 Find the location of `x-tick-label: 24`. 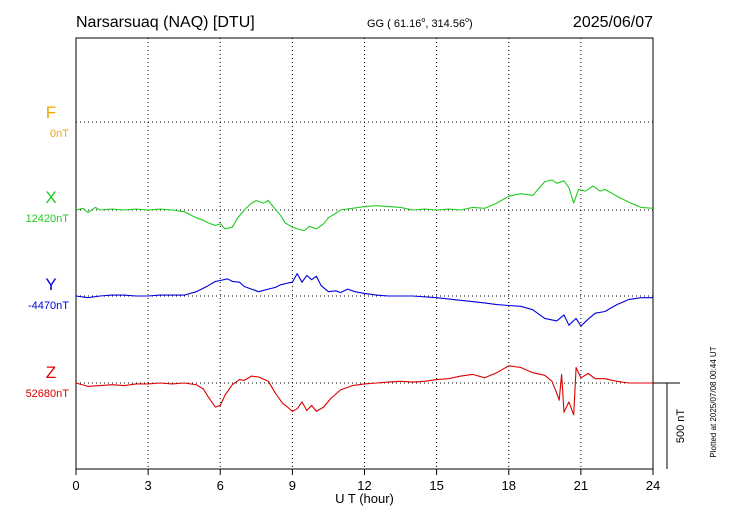

x-tick-label: 24 is located at coordinates (653, 485).